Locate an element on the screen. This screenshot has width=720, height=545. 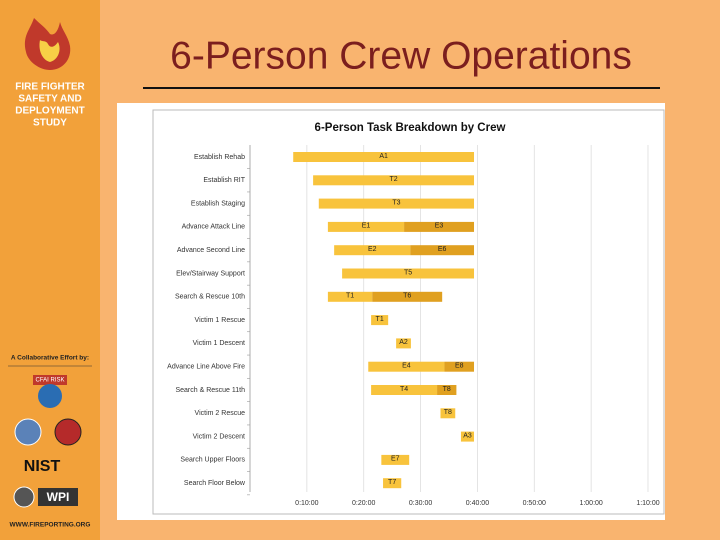
category-label: Advance Attack Line is located at coordinates (214, 227).